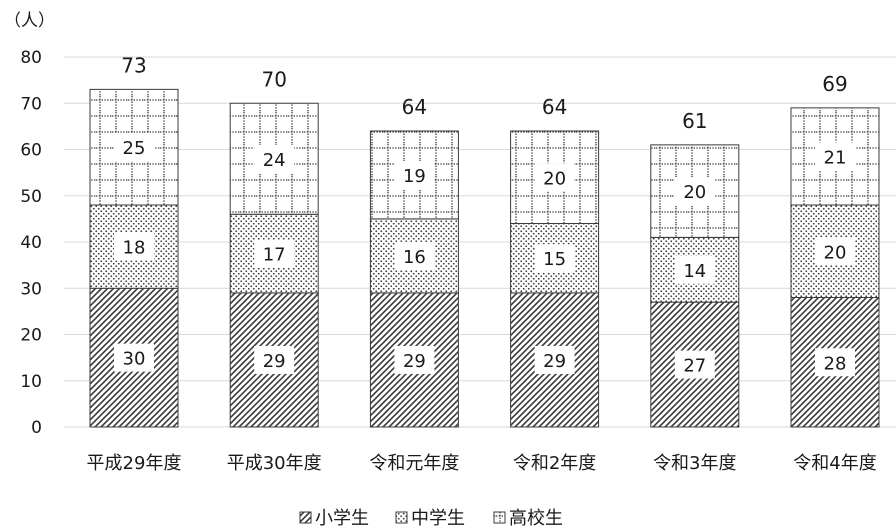 This screenshot has height=531, width=896. What do you see at coordinates (482, 463) in the screenshot?
I see `x-axis-categories: 平成29年度 平成30年度 令和元年度 令和2年度 令和3年度 令和4年度` at bounding box center [482, 463].